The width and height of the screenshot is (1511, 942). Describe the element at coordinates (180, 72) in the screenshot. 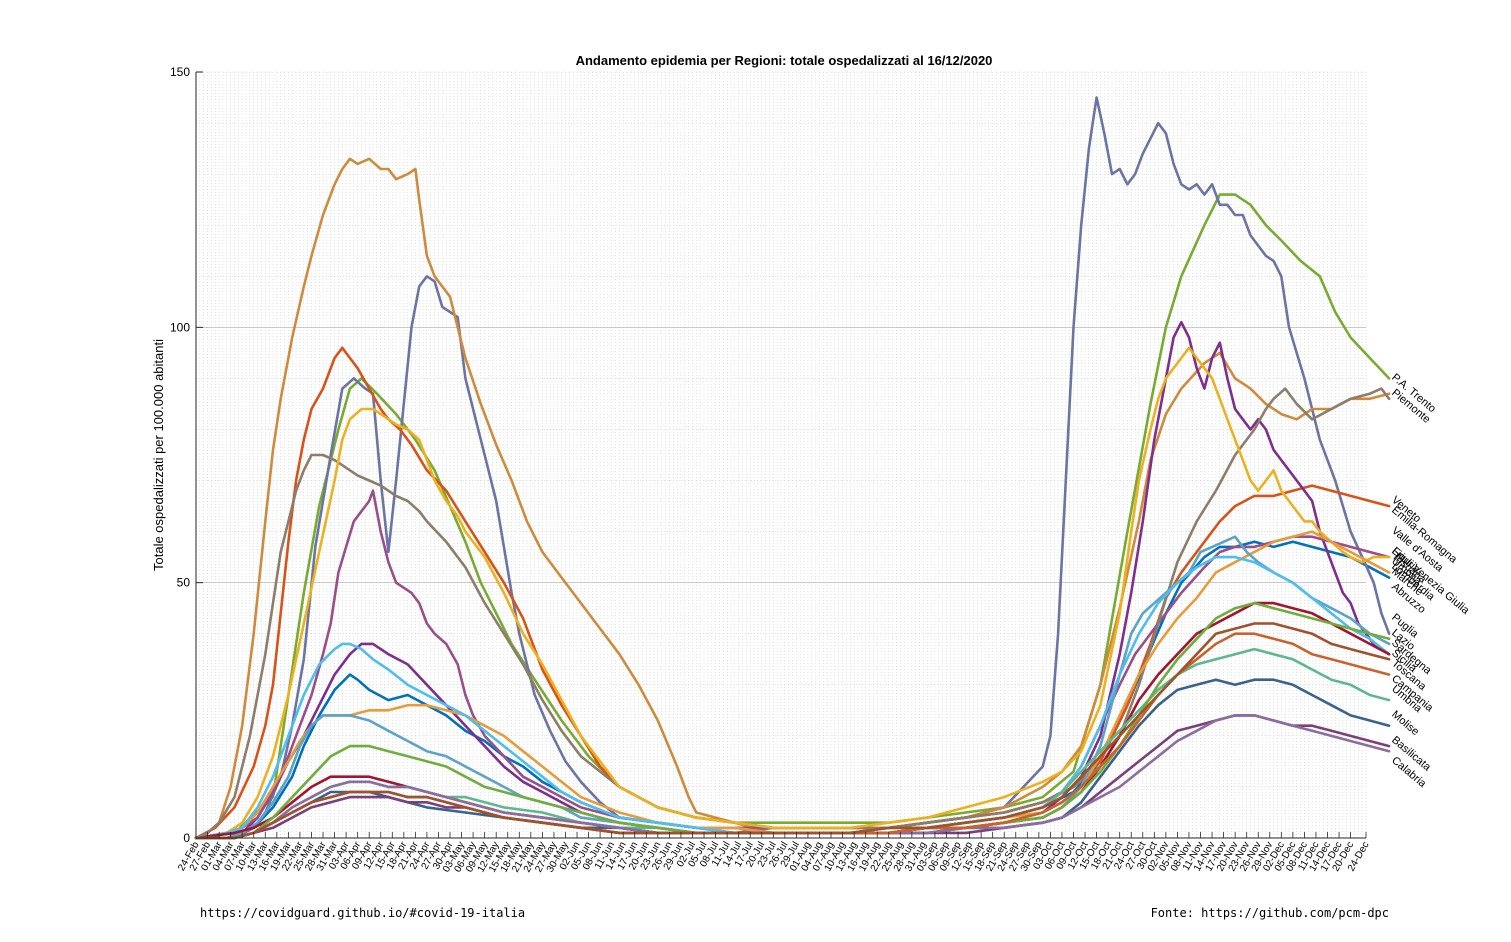

I see `y-tick-label: 150` at that location.